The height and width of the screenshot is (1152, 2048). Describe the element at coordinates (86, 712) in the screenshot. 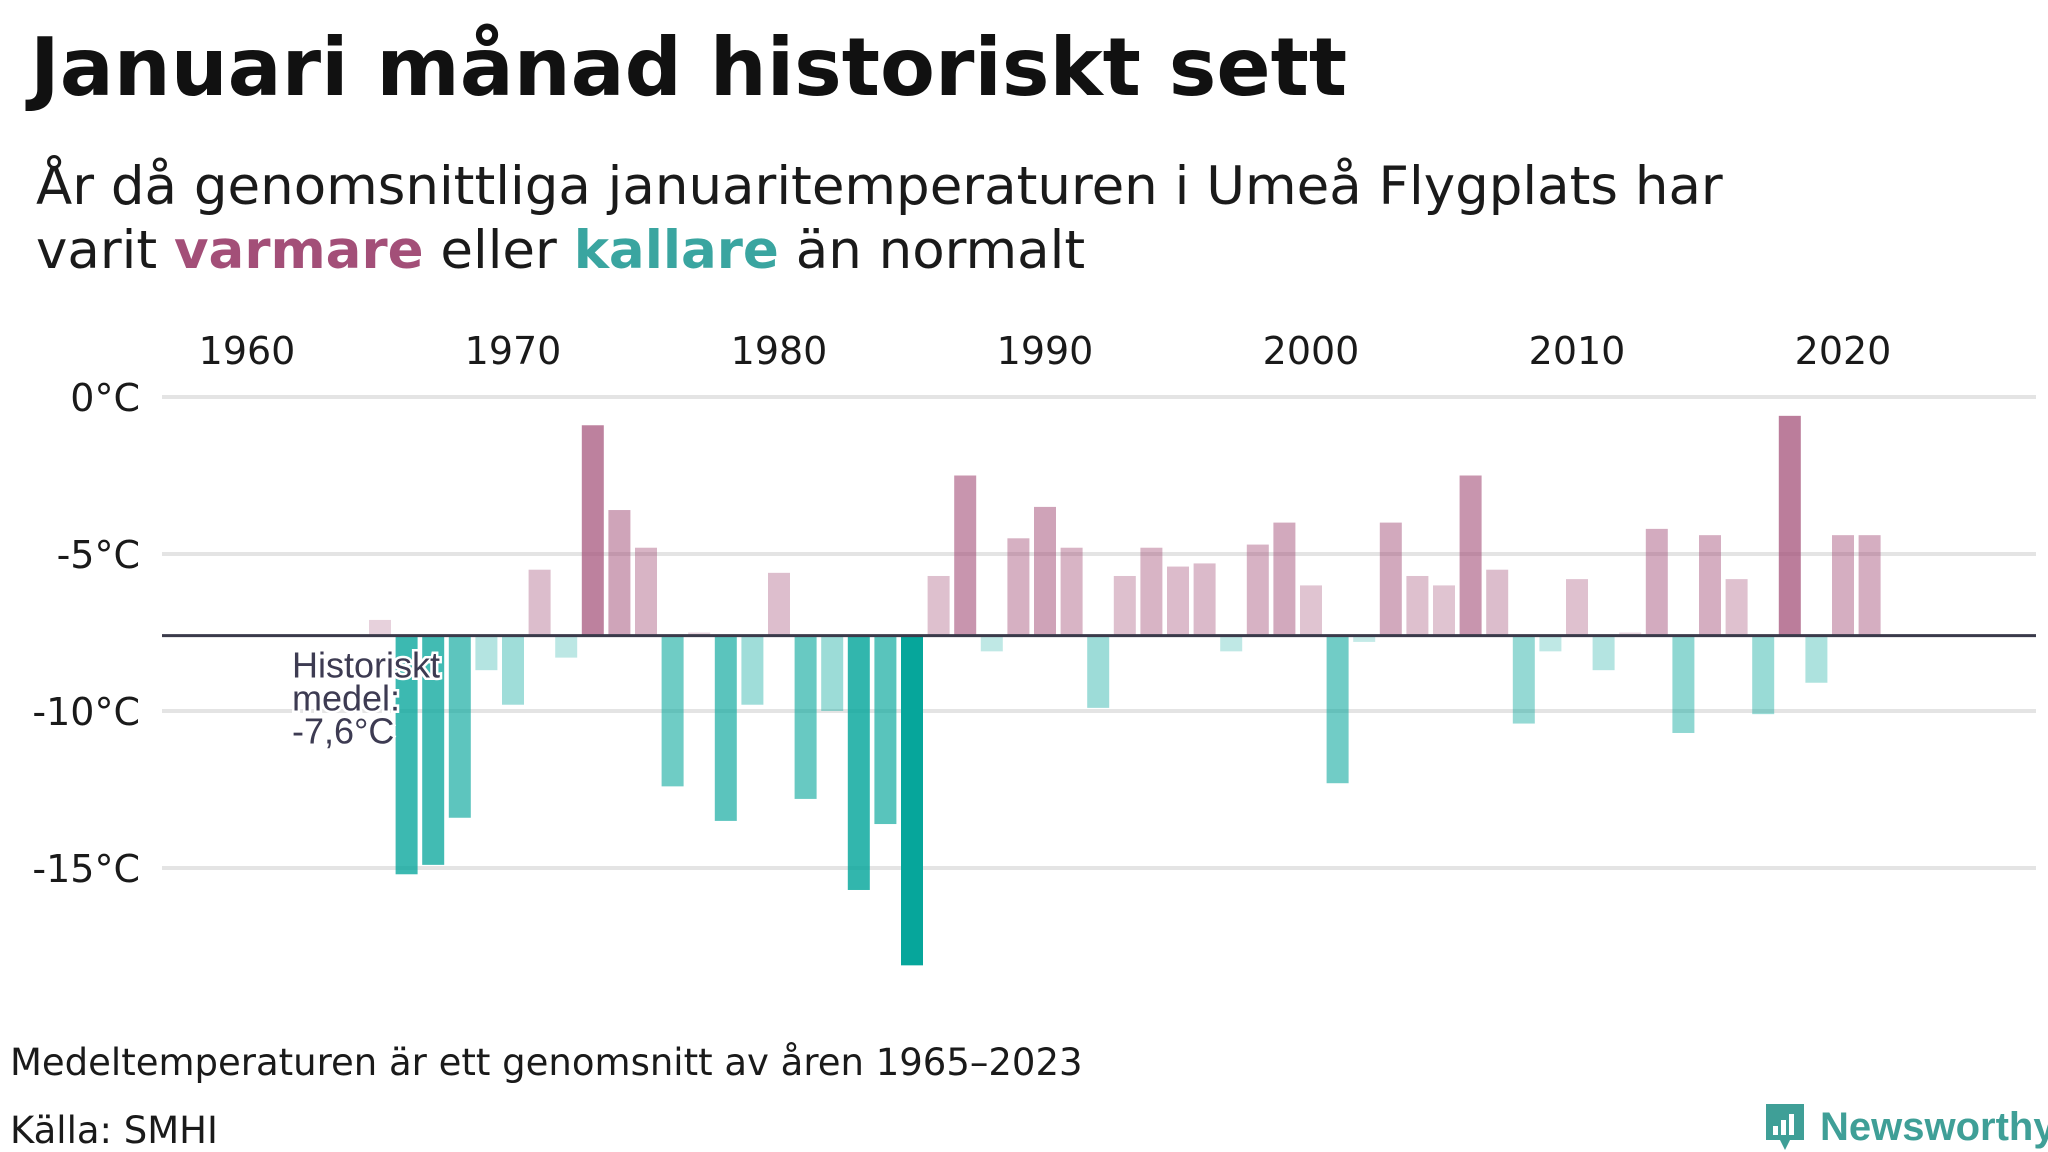

I see `y-tick-label: -10°C` at that location.